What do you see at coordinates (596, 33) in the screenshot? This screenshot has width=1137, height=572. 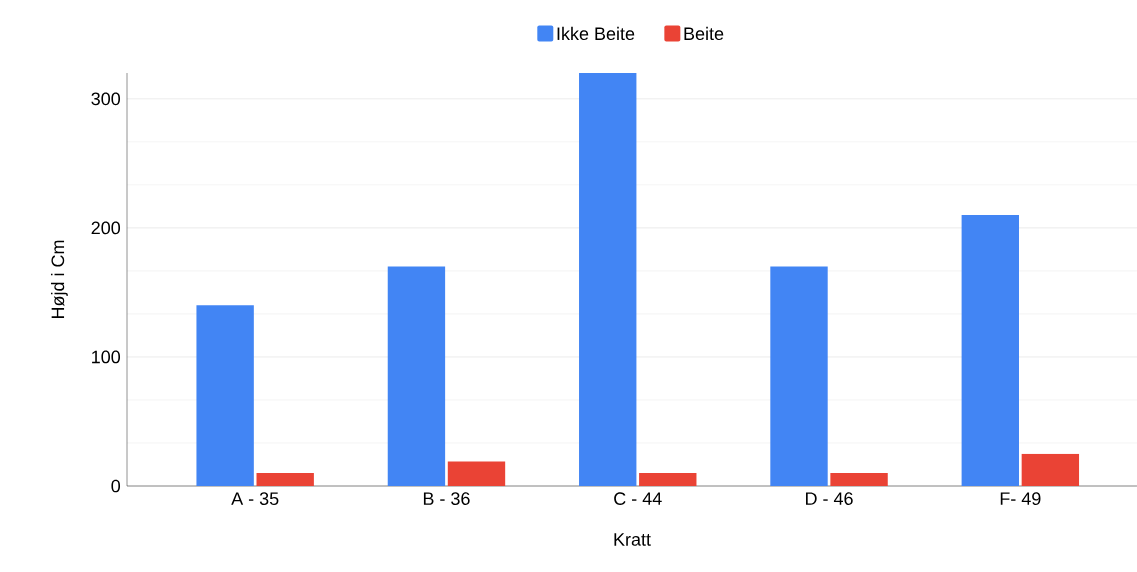 I see `legend-label: Ikke Beite` at bounding box center [596, 33].